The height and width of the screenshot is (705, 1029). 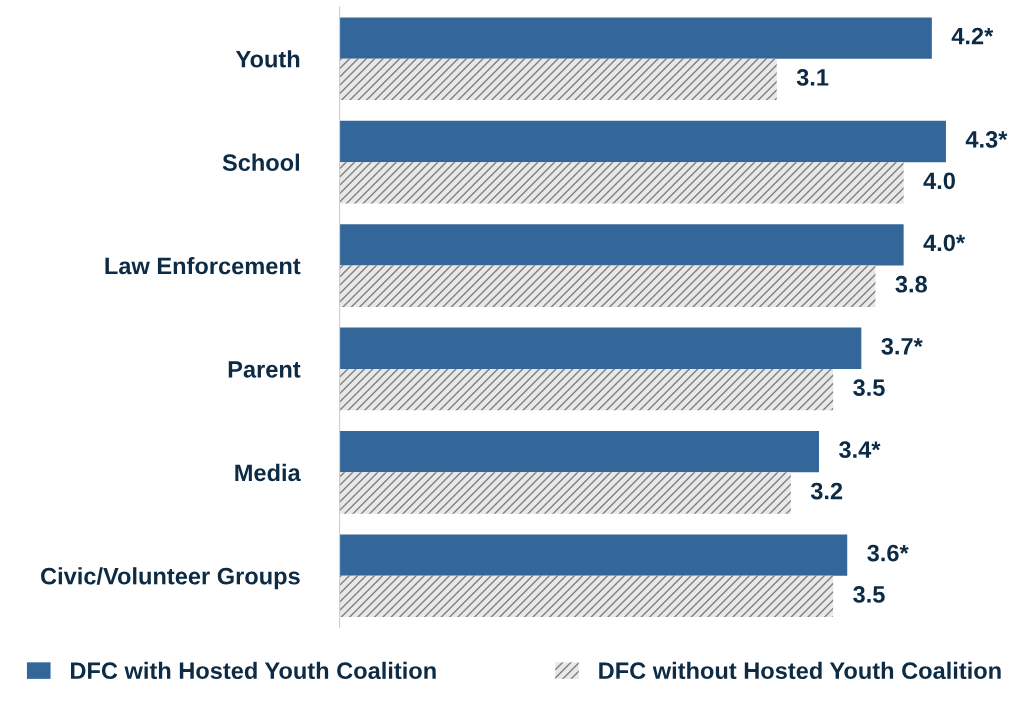 What do you see at coordinates (939, 181) in the screenshot?
I see `data-label: 4.0` at bounding box center [939, 181].